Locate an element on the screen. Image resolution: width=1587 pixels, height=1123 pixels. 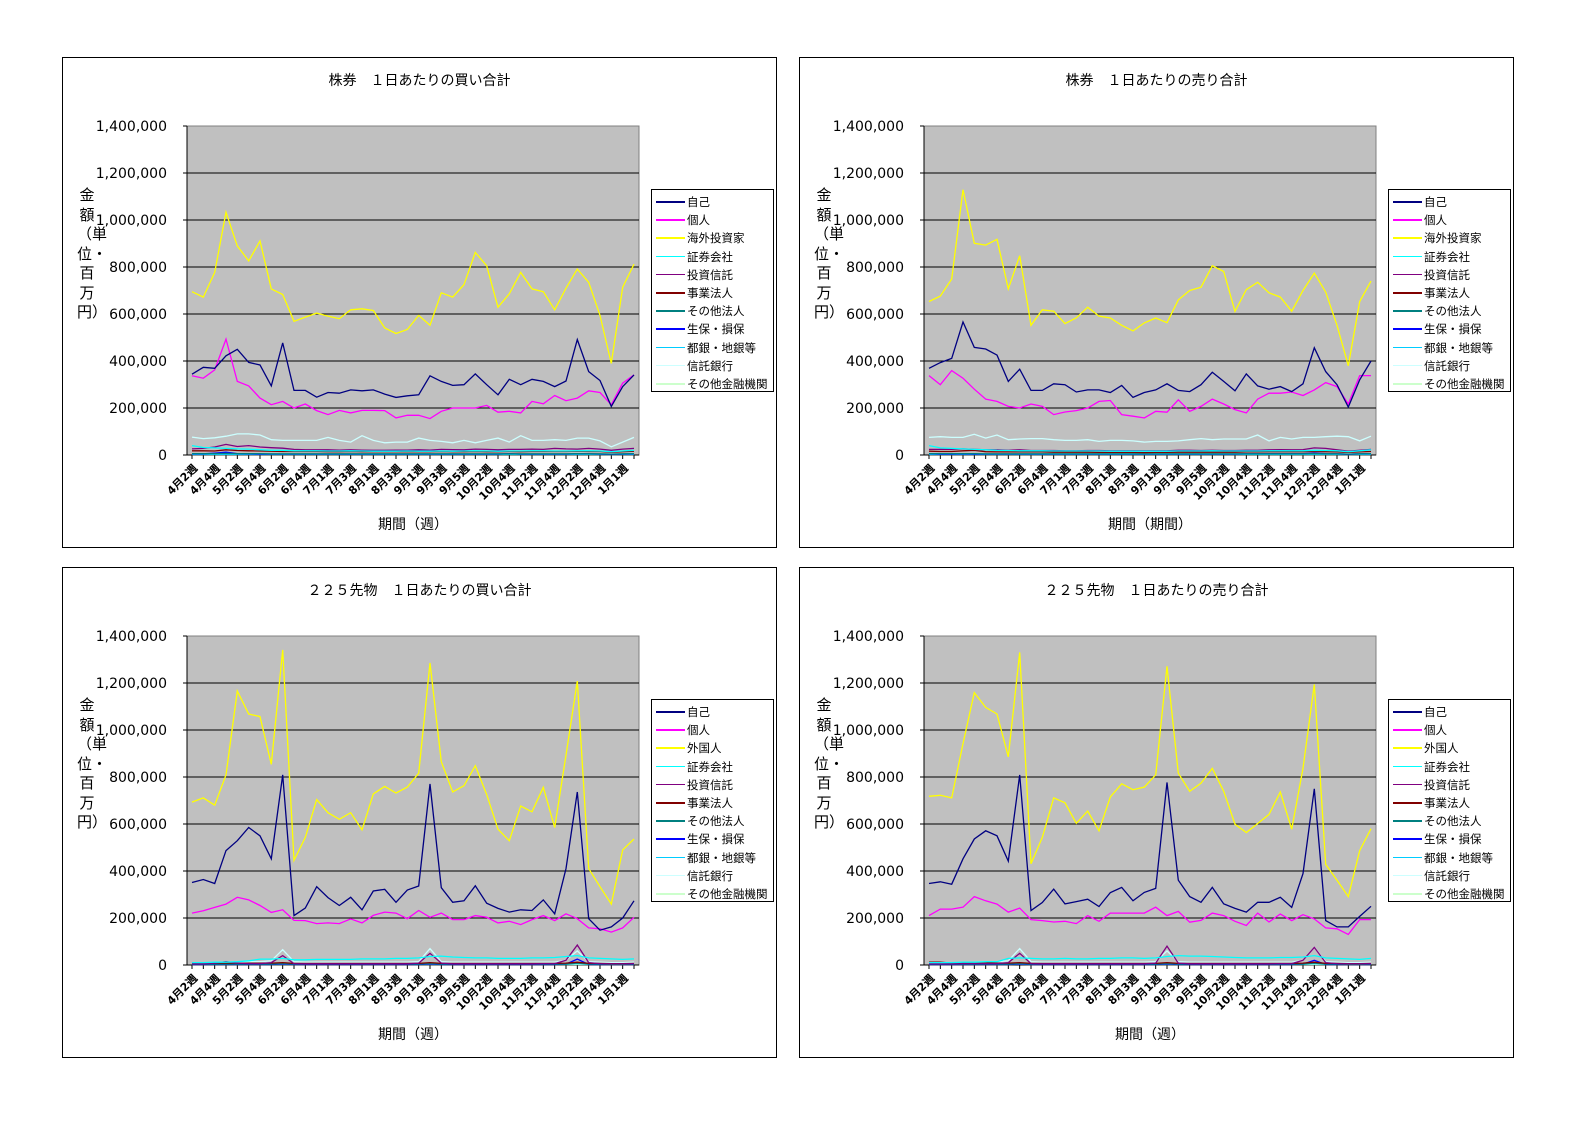
legend-item: 投資信託 is located at coordinates (1449, 785).